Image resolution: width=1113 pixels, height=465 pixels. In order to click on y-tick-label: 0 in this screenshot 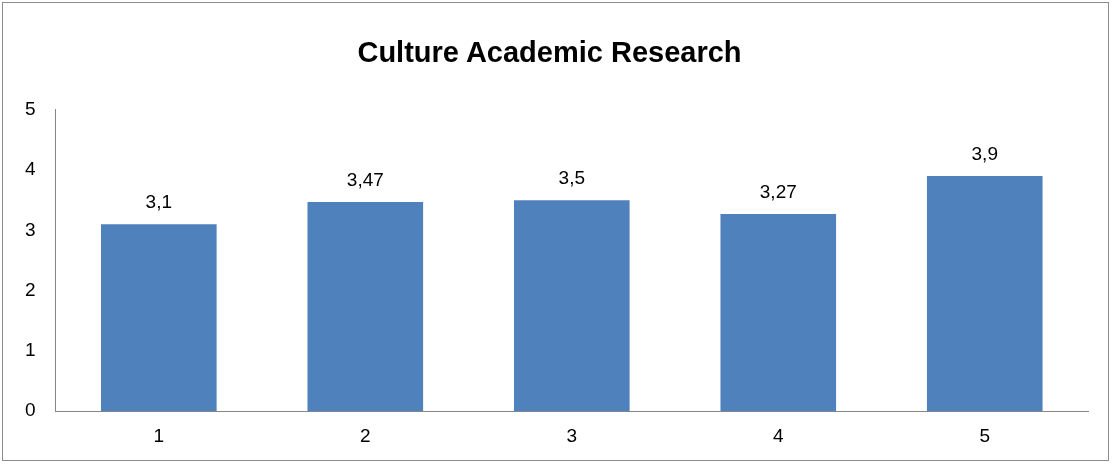, I will do `click(30, 410)`.